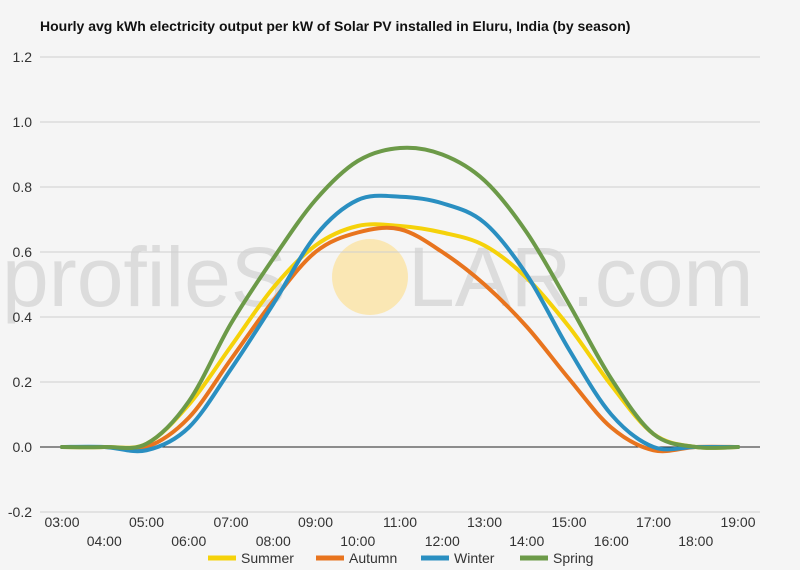  I want to click on y-tick-label: 0.8, so click(23, 187).